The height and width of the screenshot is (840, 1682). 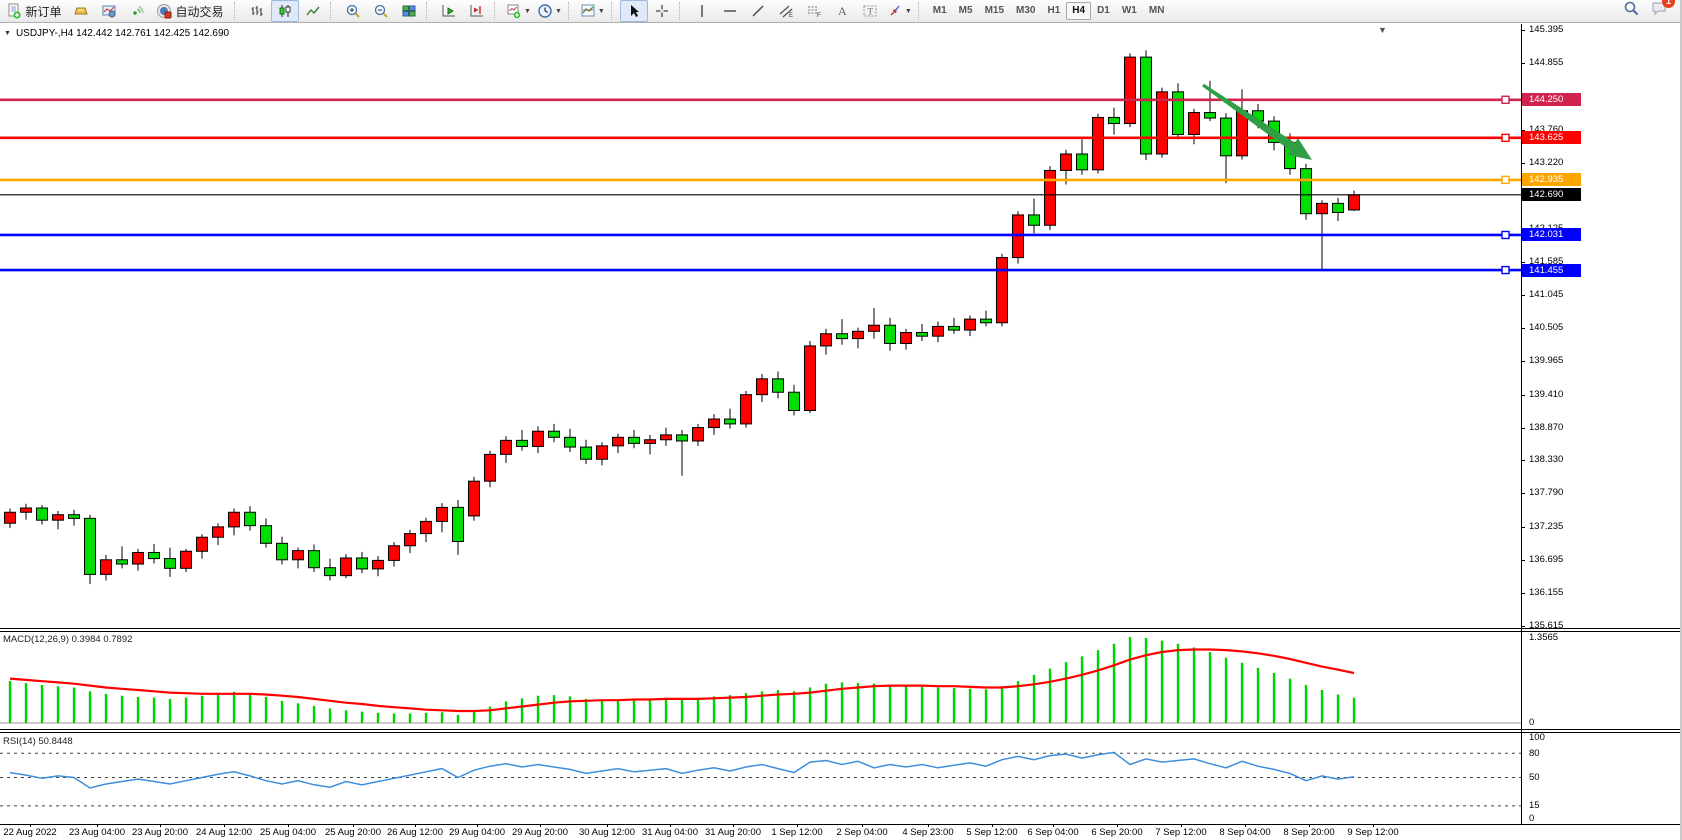 What do you see at coordinates (14, 11) in the screenshot?
I see `new-order-icon` at bounding box center [14, 11].